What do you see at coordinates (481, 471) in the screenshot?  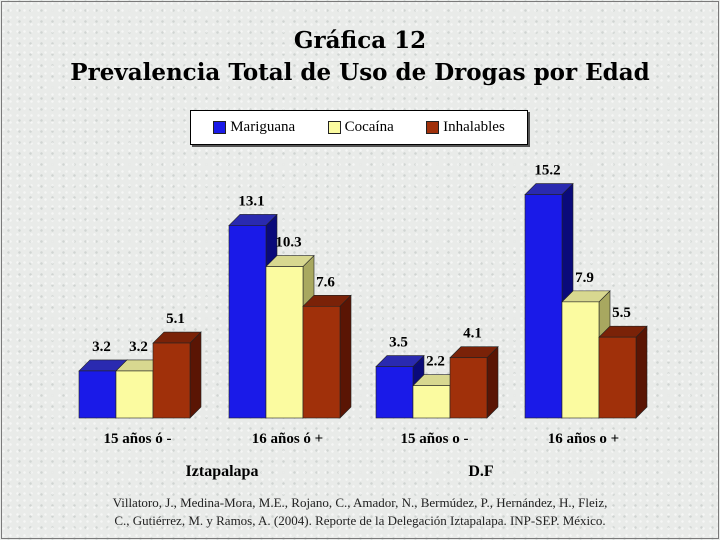 I see `group-label: D.F` at bounding box center [481, 471].